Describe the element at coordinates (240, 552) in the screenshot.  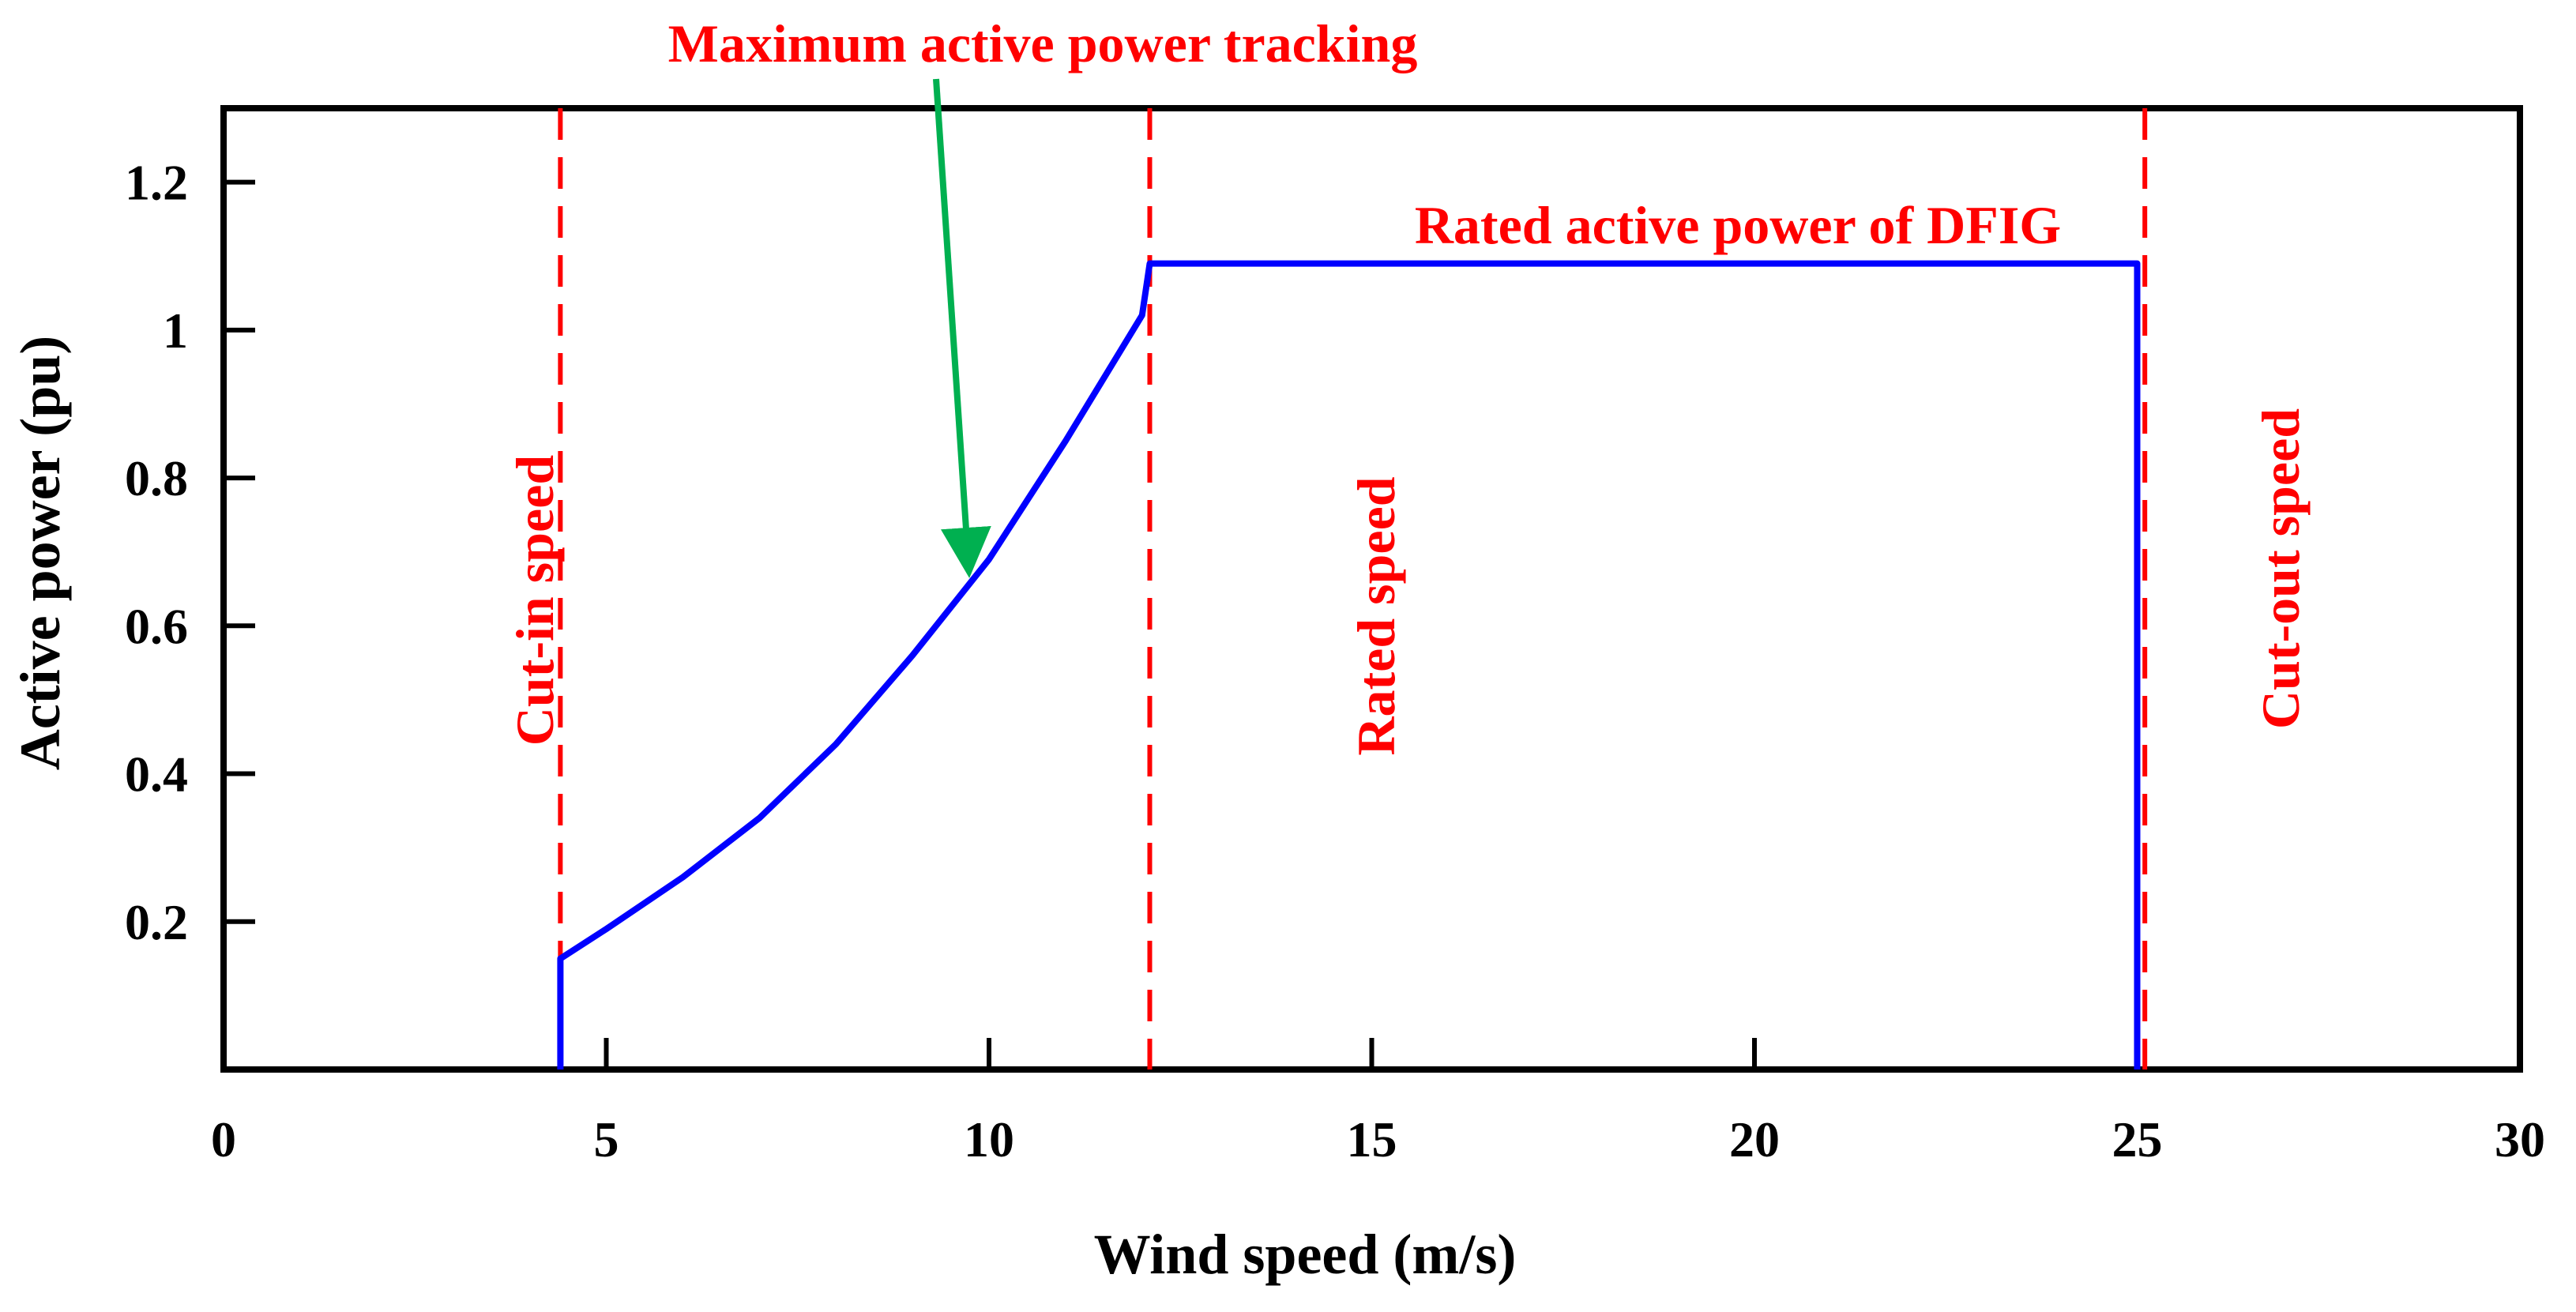
I see `y-axis-ticks` at that location.